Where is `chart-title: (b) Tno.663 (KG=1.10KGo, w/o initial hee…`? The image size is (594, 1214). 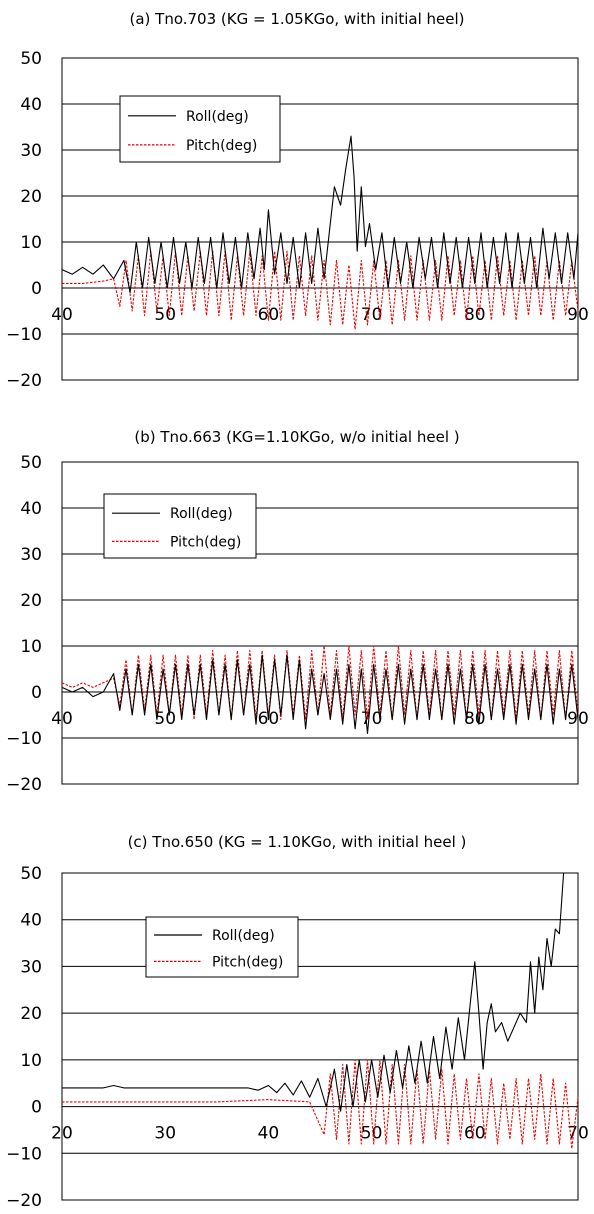
chart-title: (b) Tno.663 (KG=1.10KGo, w/o initial hee… is located at coordinates (296, 437).